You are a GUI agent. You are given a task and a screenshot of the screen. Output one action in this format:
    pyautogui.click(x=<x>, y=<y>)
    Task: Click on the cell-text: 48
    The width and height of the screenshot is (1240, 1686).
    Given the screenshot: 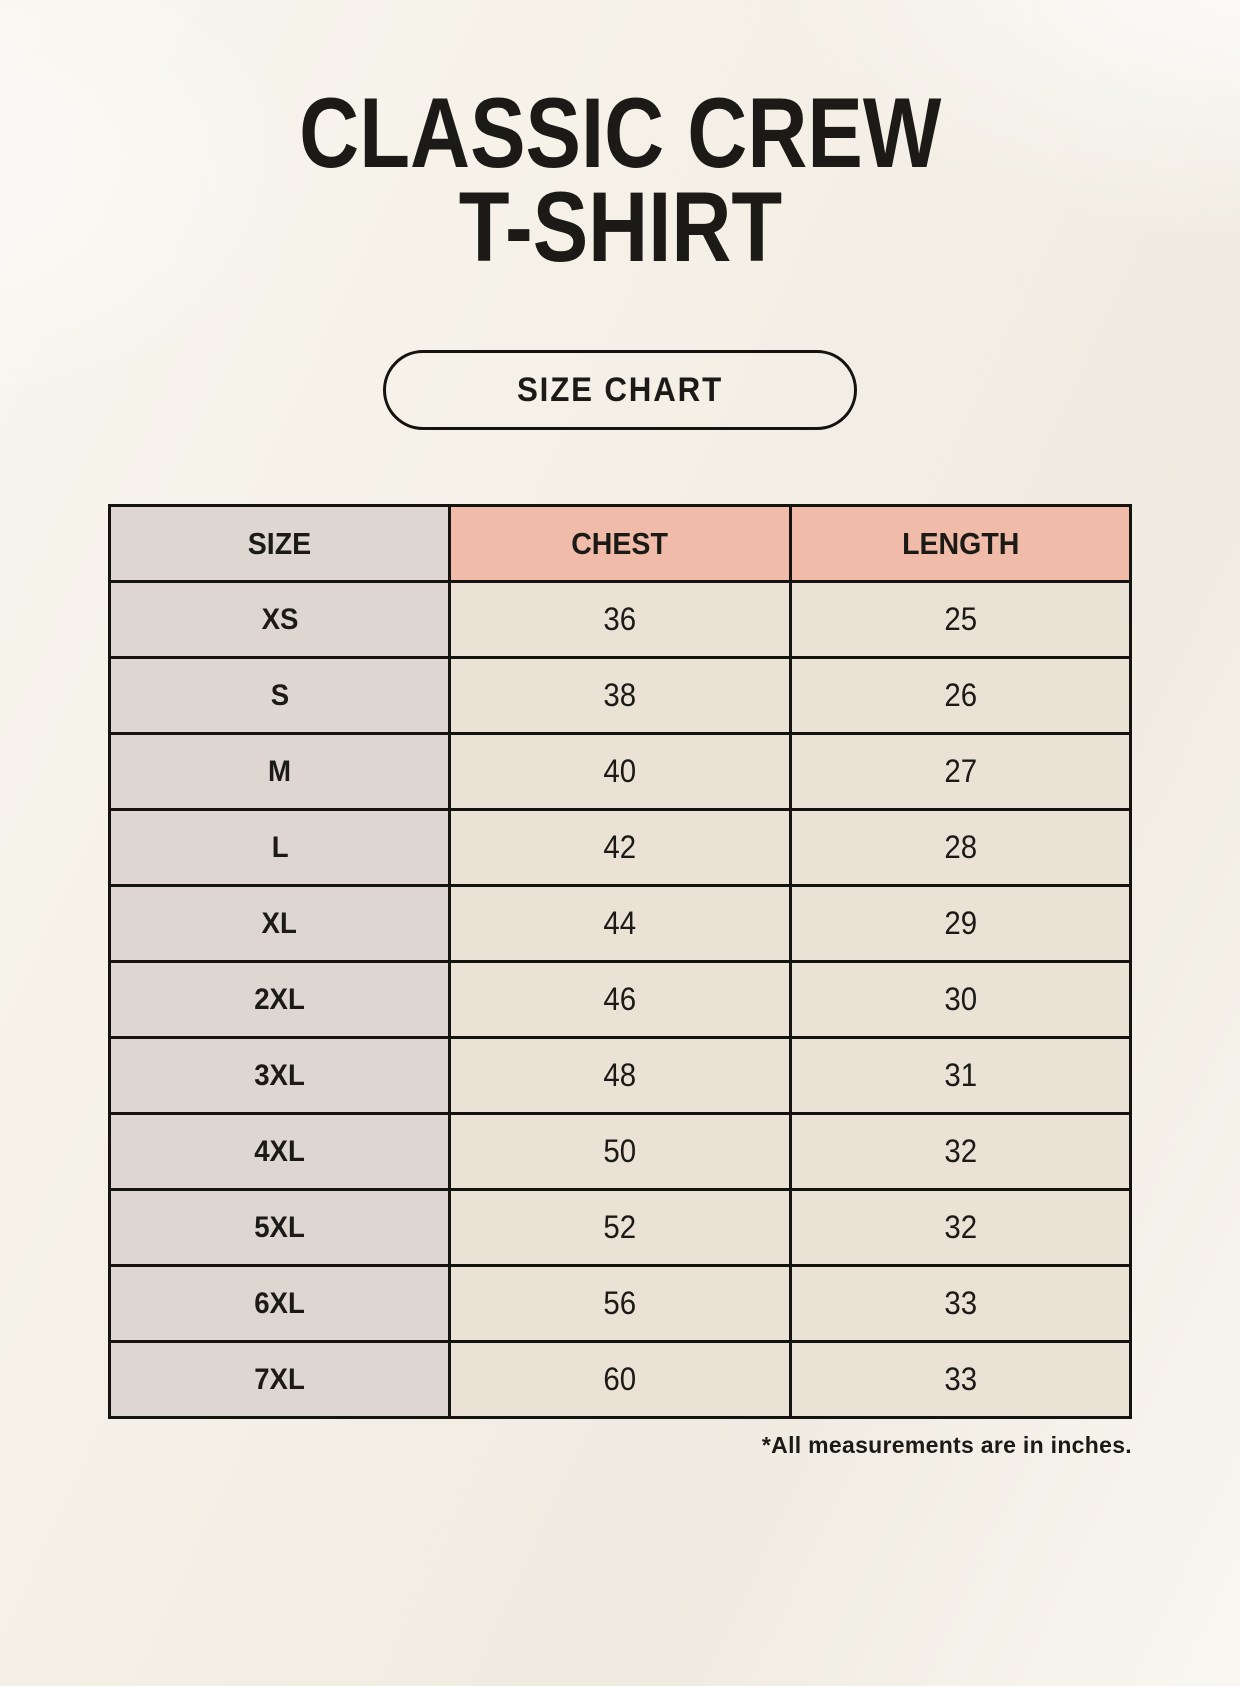 What is the action you would take?
    pyautogui.click(x=620, y=1075)
    